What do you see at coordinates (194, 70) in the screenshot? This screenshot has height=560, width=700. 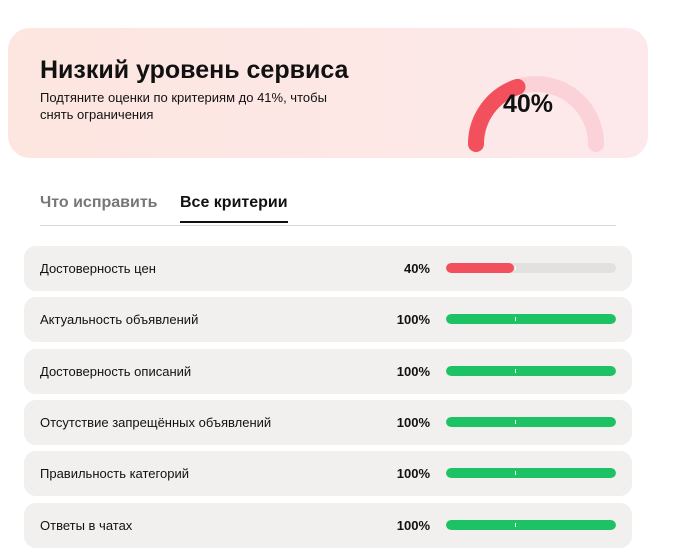 I see `title: Низкий уровень сервиса` at bounding box center [194, 70].